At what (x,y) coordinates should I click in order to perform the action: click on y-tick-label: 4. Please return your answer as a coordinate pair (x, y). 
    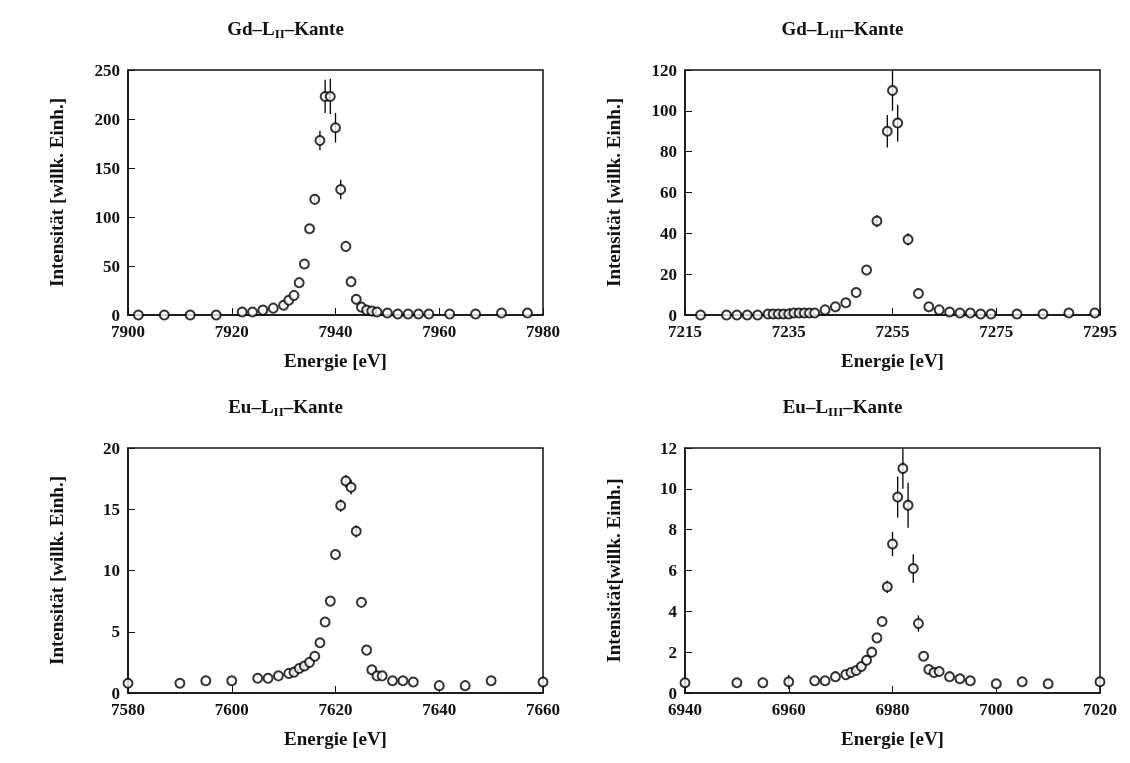
    Looking at the image, I should click on (673, 611).